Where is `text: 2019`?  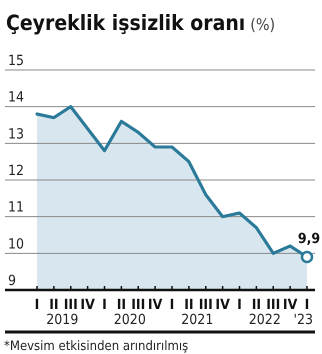 text: 2019 is located at coordinates (62, 320).